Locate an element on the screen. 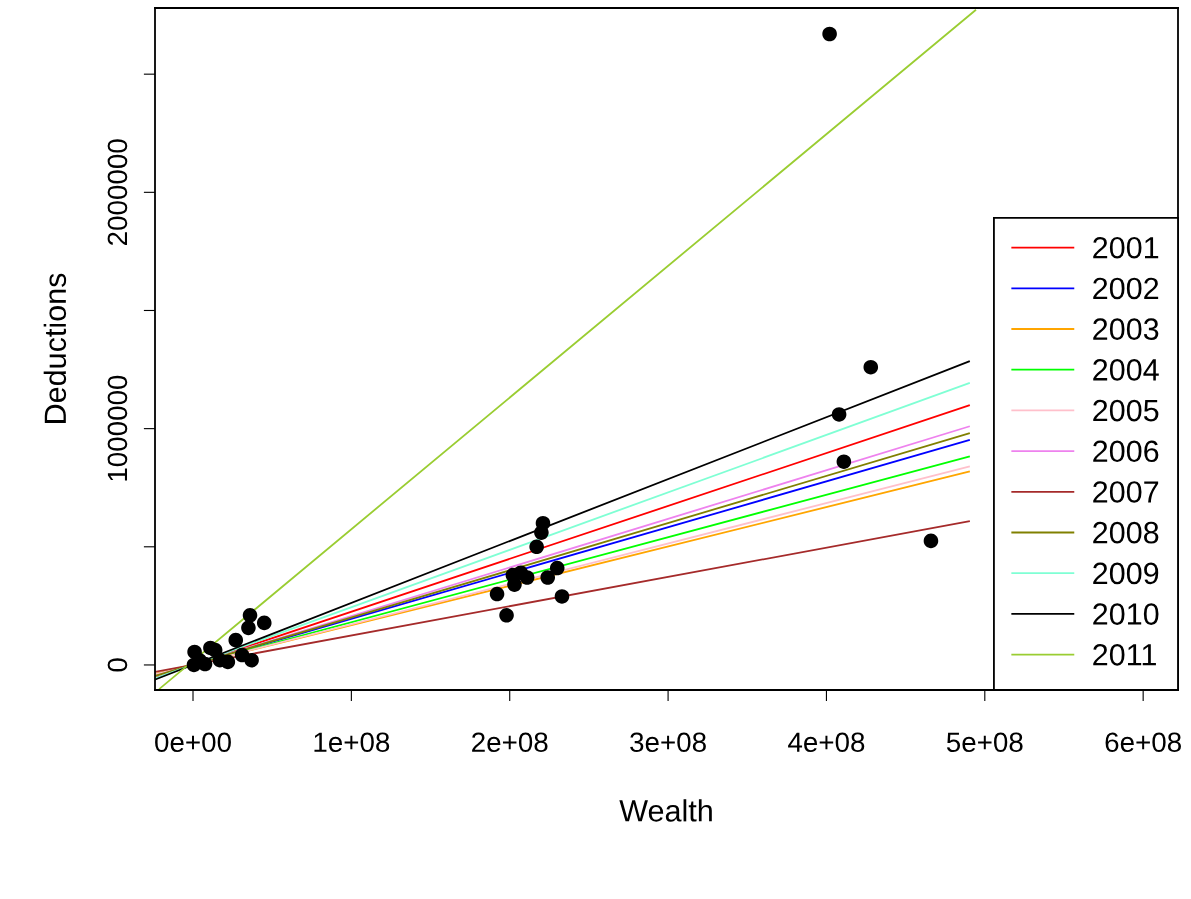  y-axis-title: Deductions is located at coordinates (55, 348).